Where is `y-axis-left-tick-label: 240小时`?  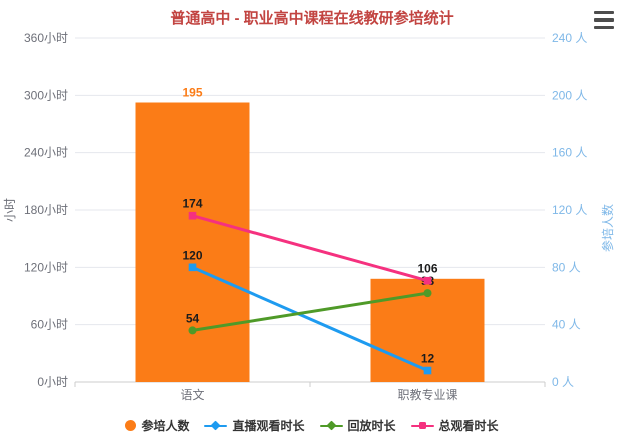 y-axis-left-tick-label: 240小时 is located at coordinates (46, 153).